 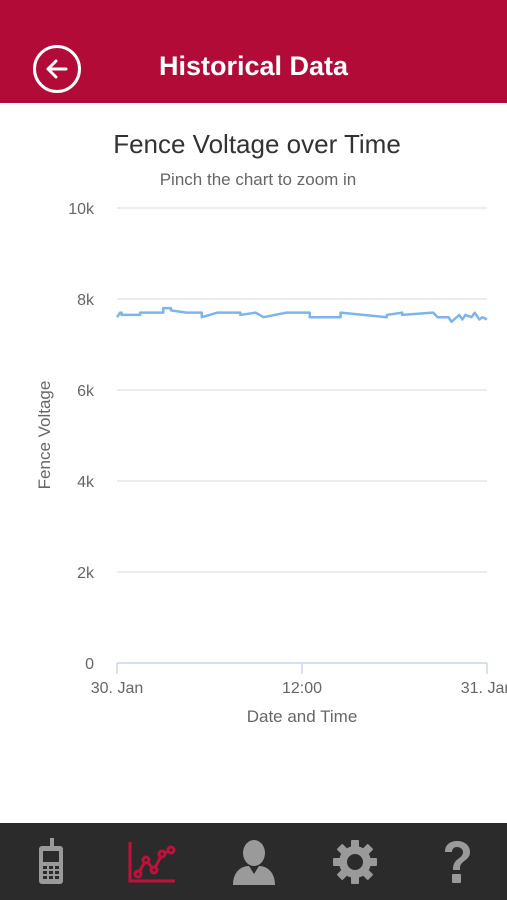 I want to click on bottom-tab-bar, so click(x=253, y=861).